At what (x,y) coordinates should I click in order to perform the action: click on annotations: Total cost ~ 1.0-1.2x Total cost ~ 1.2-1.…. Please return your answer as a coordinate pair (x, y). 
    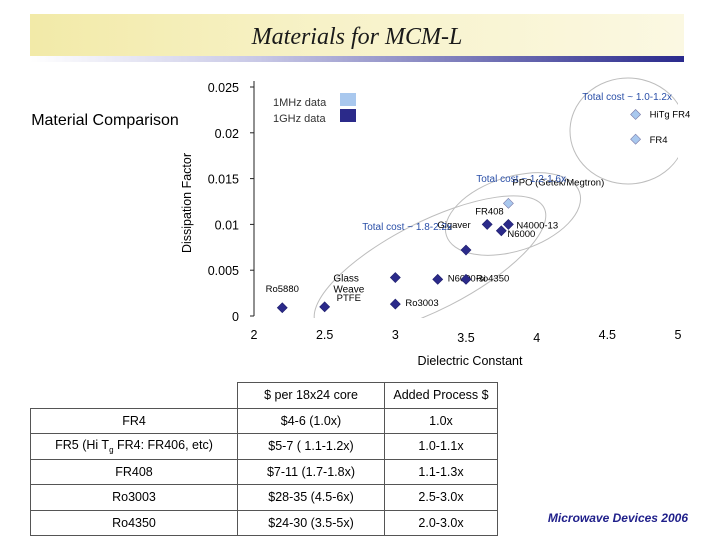
    Looking at the image, I should click on (517, 162).